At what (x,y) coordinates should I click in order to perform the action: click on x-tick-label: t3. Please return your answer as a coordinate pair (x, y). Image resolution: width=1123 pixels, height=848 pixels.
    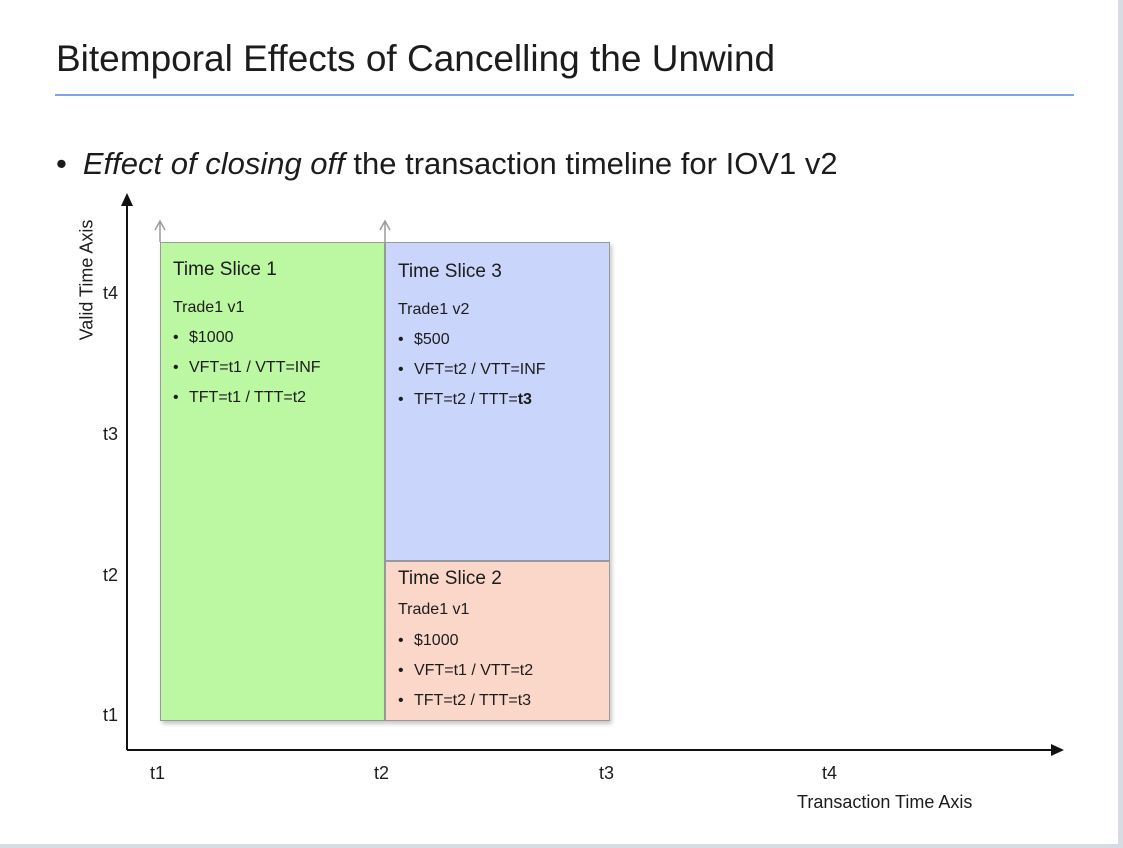
    Looking at the image, I should click on (607, 773).